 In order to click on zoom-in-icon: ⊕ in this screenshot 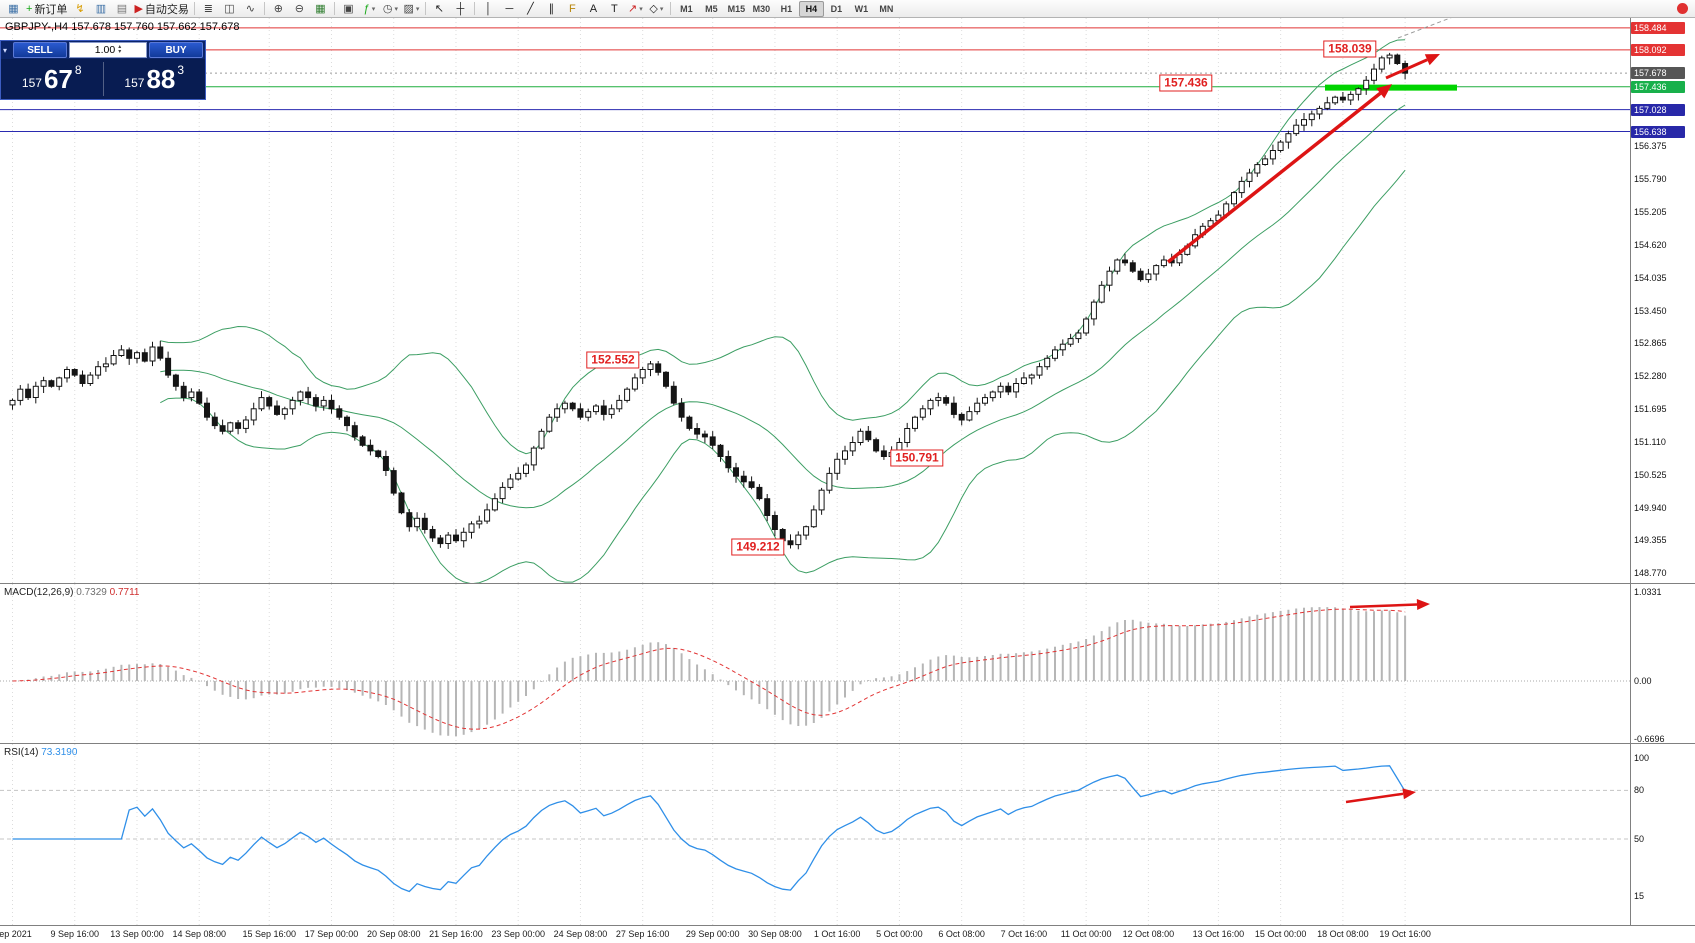, I will do `click(278, 9)`.